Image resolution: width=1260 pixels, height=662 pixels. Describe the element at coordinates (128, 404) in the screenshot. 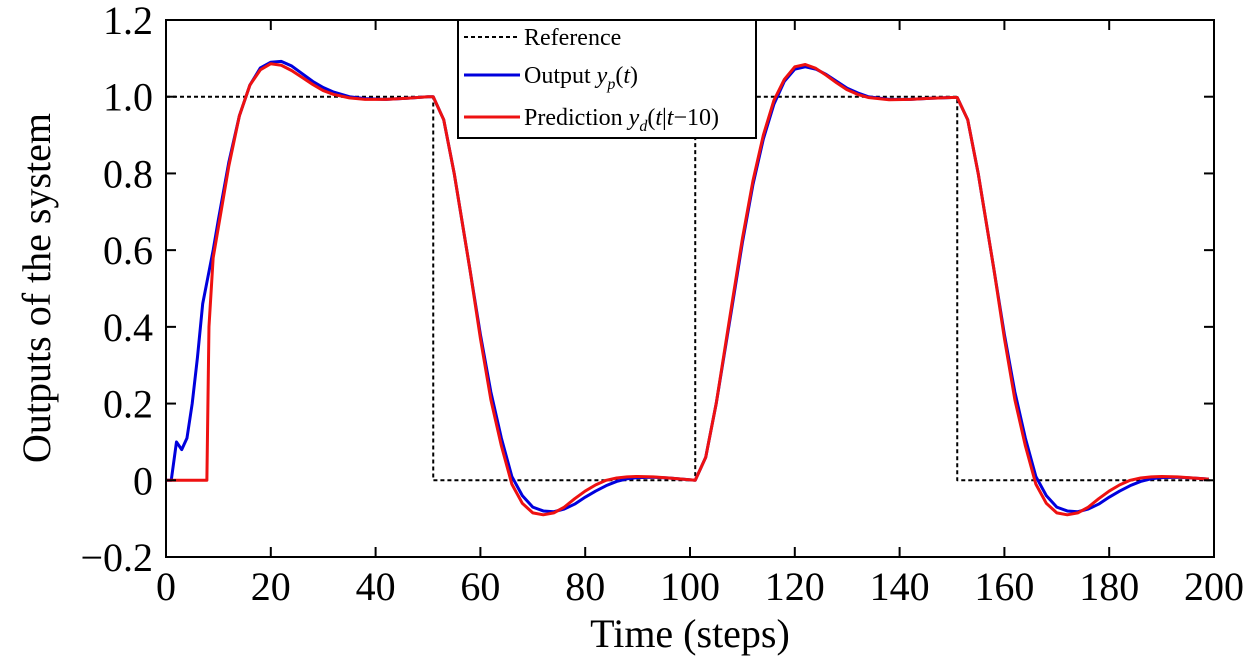

I see `y-tick-label: 0.2` at that location.